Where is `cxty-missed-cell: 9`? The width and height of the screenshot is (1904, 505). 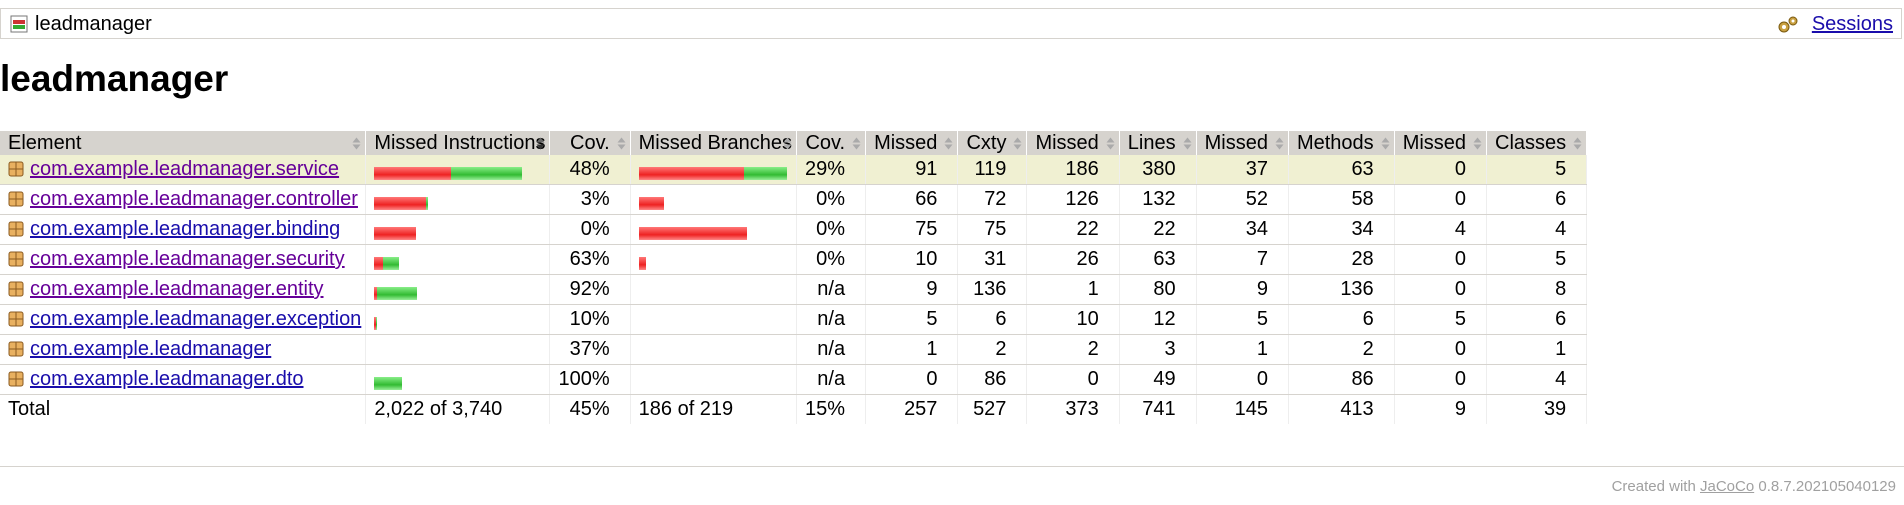 cxty-missed-cell: 9 is located at coordinates (912, 289).